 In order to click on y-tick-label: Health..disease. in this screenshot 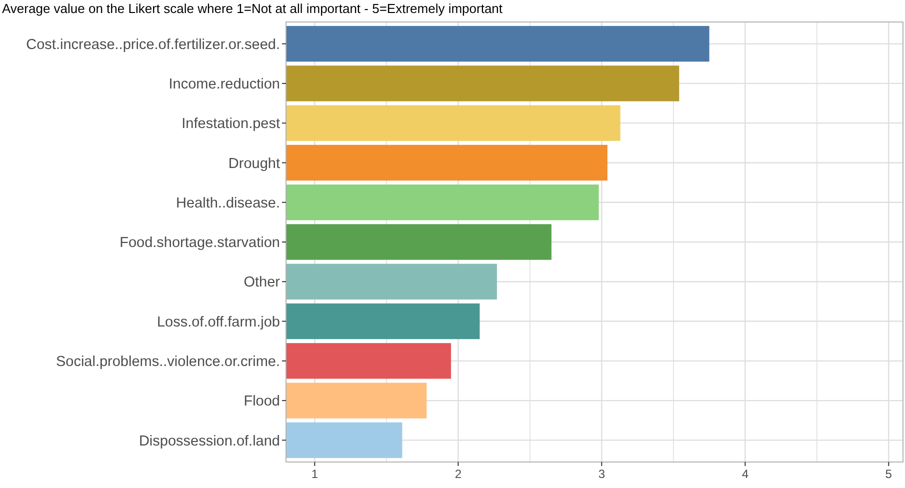, I will do `click(228, 203)`.